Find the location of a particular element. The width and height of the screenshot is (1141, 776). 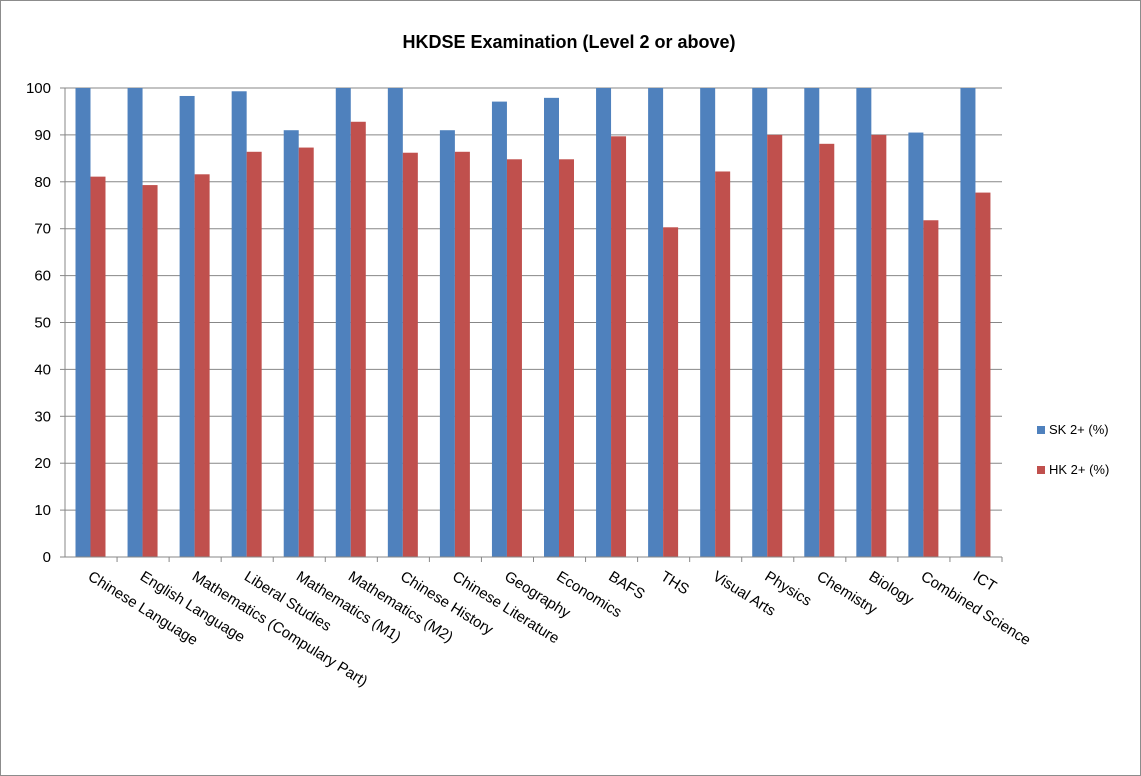

x-tick-label: THS is located at coordinates (675, 583).